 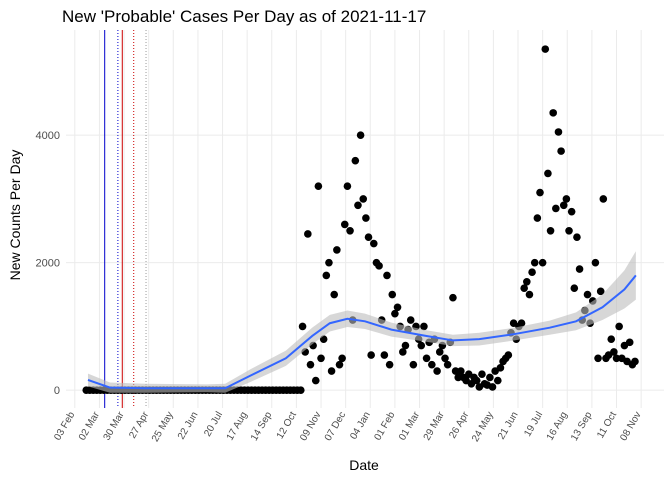 I want to click on y-tick-label: 0, so click(x=57, y=391).